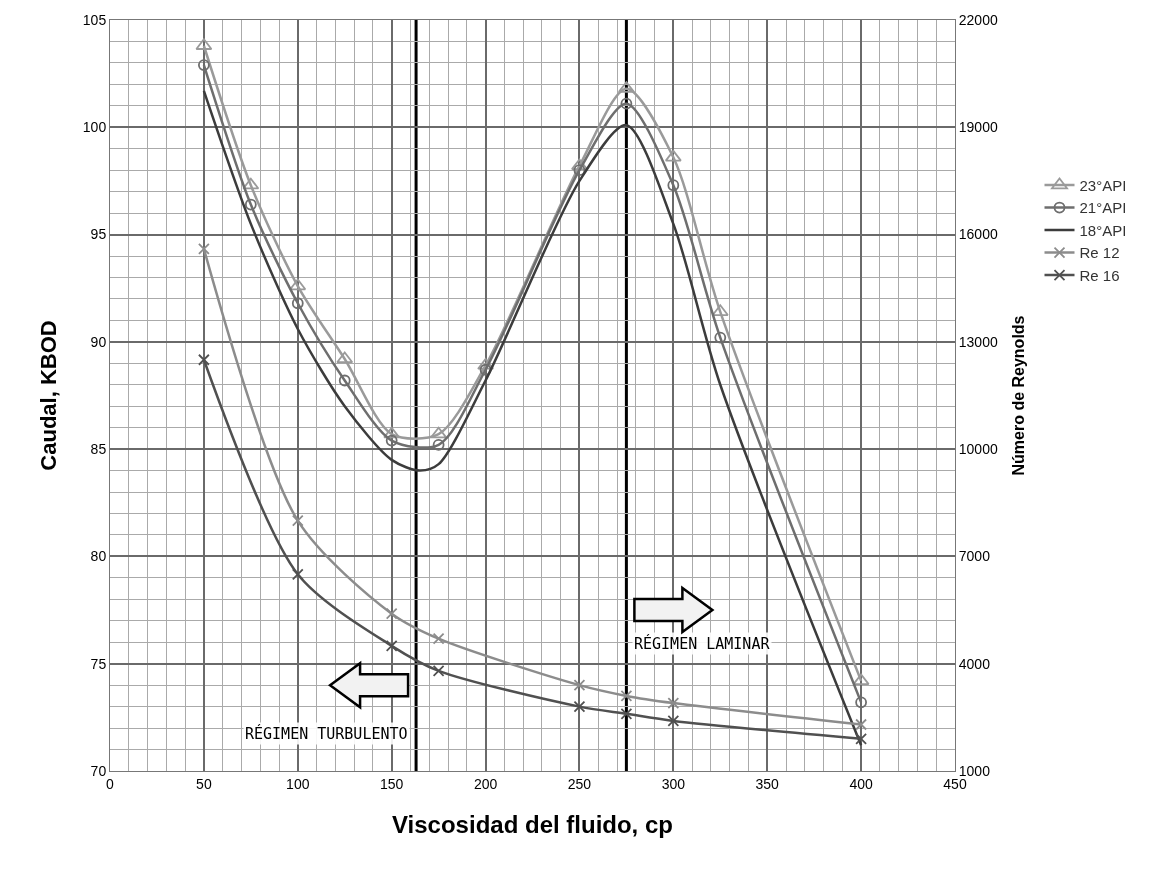  Describe the element at coordinates (1103, 185) in the screenshot. I see `legend-label: 23°API` at that location.